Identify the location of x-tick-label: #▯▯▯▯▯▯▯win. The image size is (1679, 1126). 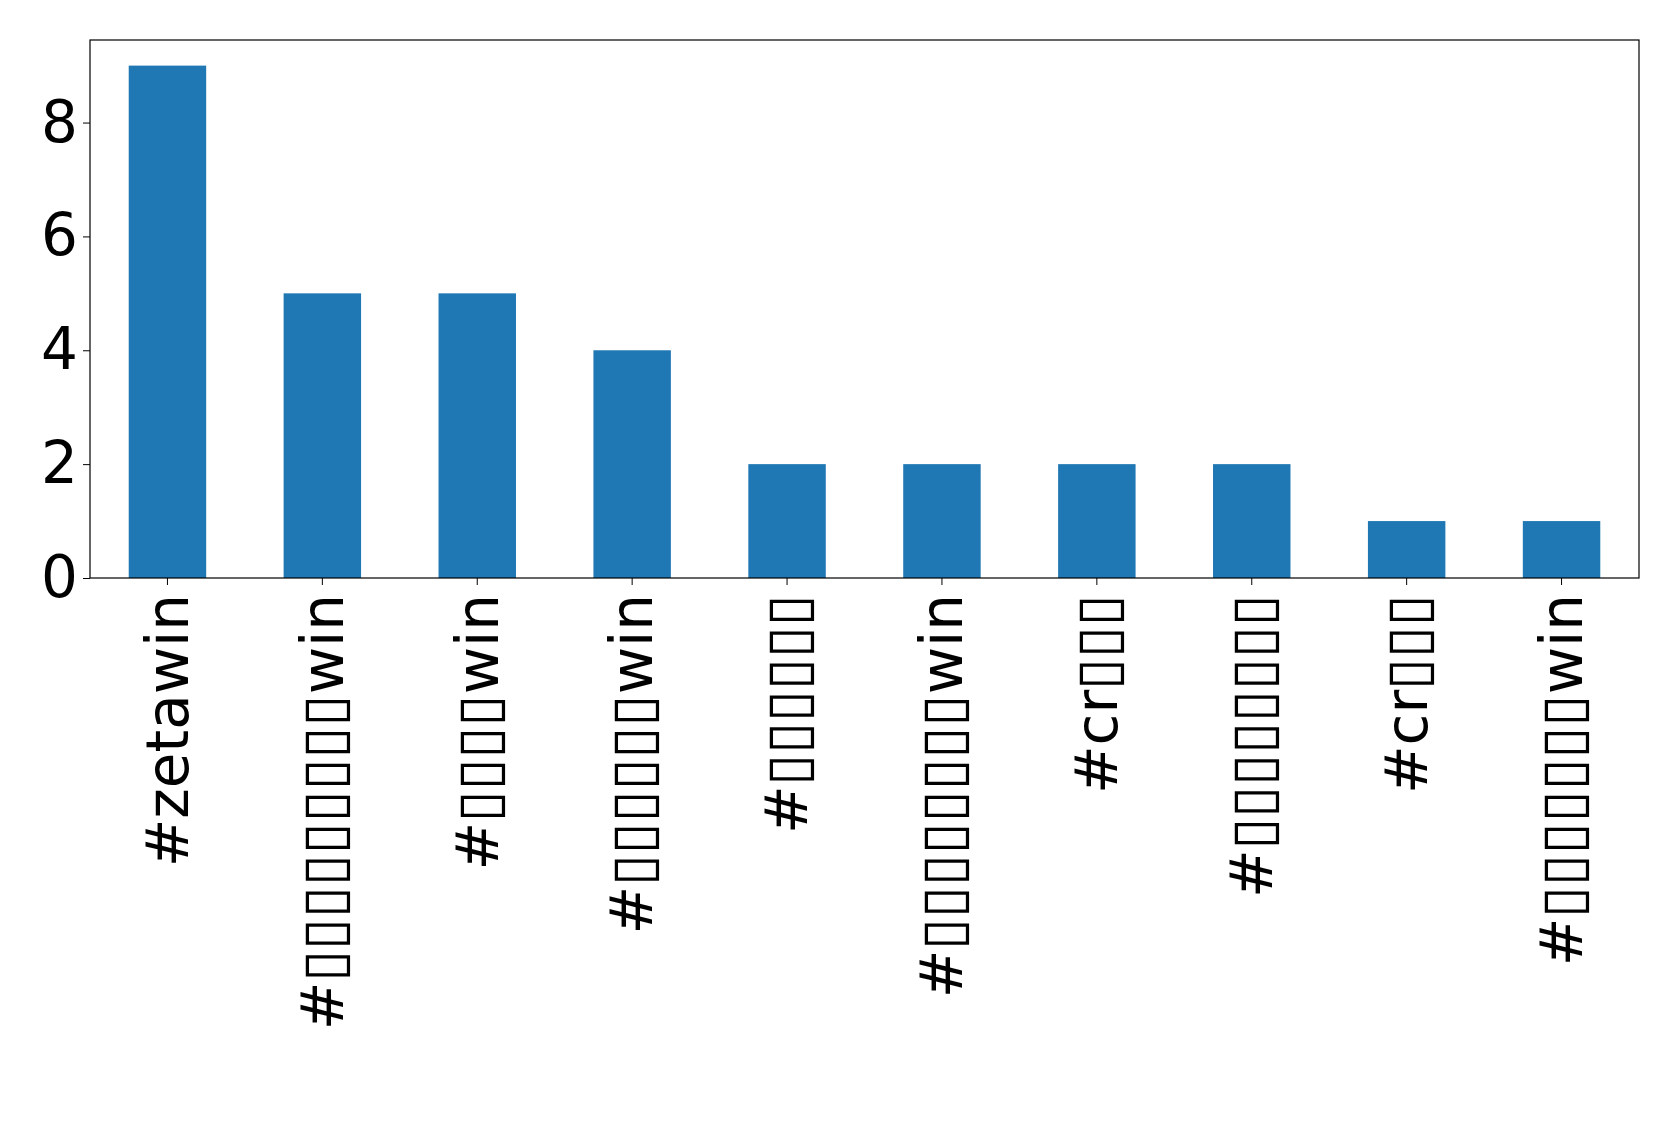
(1561, 780).